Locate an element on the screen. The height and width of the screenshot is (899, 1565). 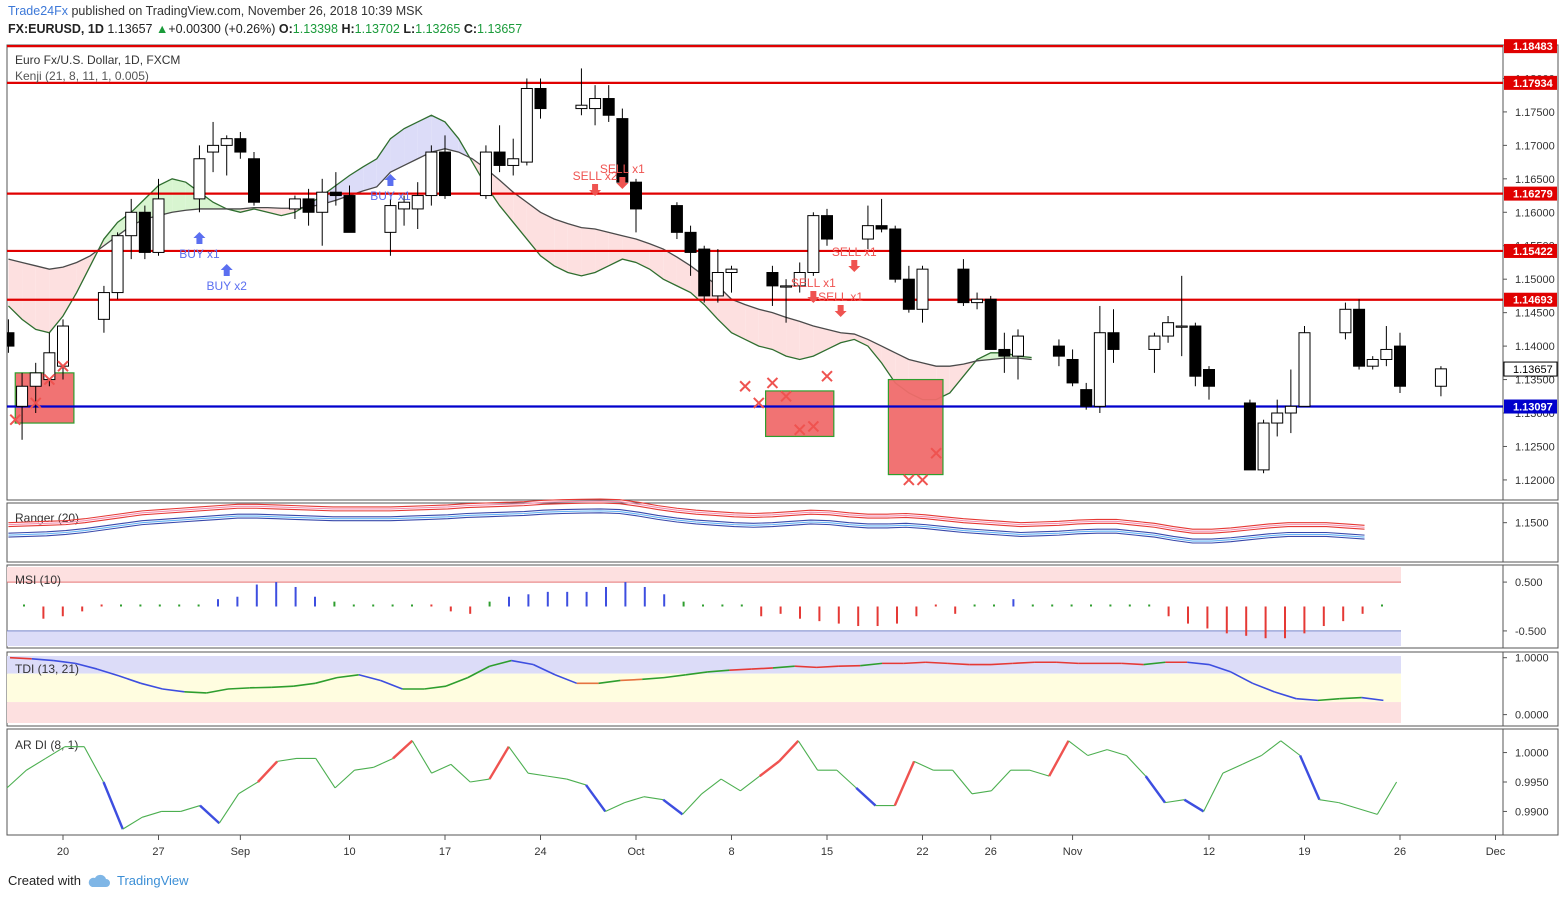
x-tick-label: 12 is located at coordinates (1209, 852).